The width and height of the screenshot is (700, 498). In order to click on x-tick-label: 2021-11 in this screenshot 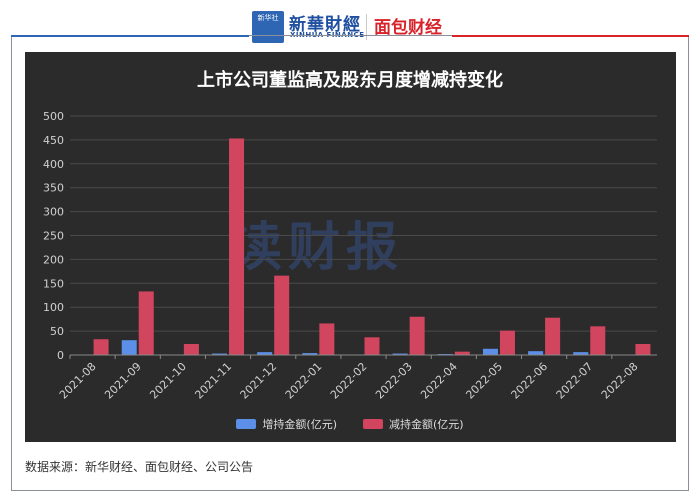, I will do `click(213, 381)`.